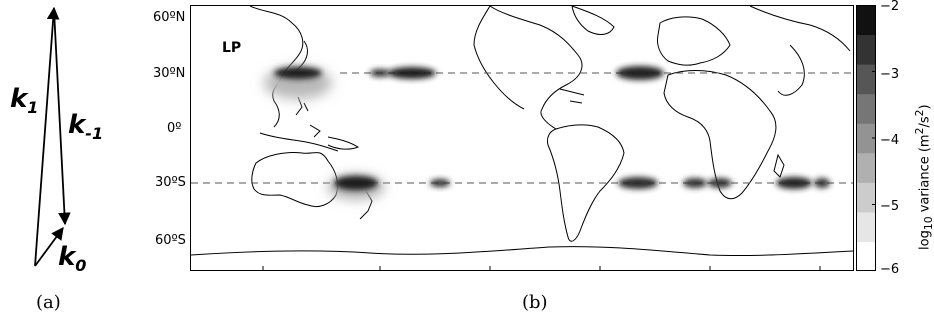 This screenshot has height=327, width=934. I want to click on coast-antarctica, so click(522, 251).